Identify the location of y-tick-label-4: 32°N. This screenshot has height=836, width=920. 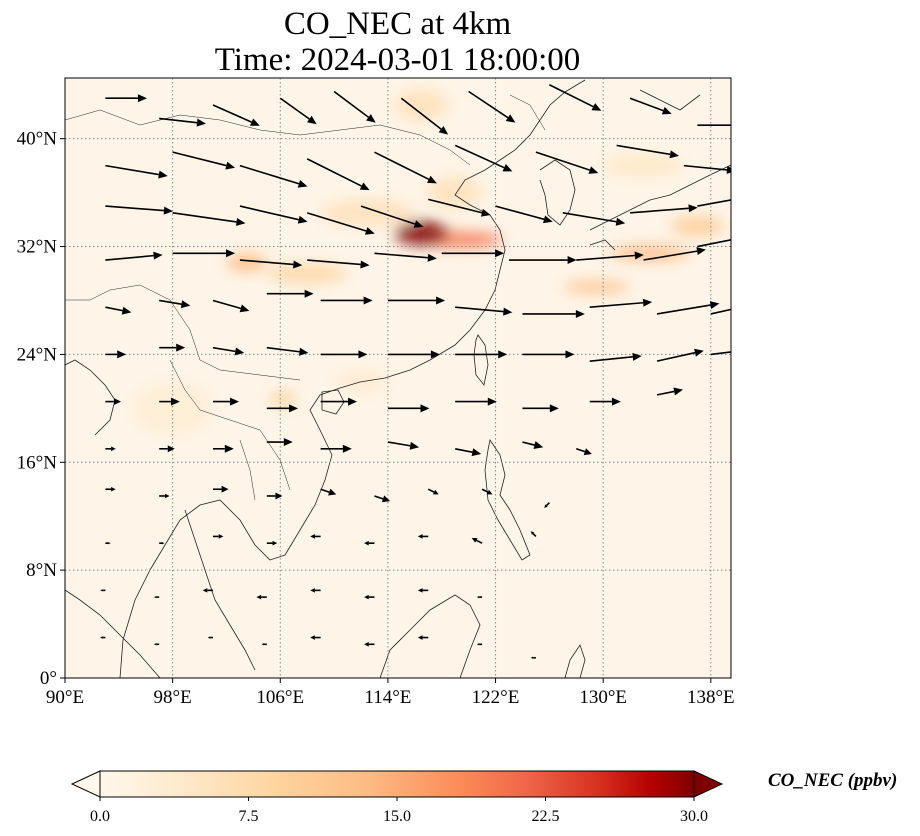
(37, 247).